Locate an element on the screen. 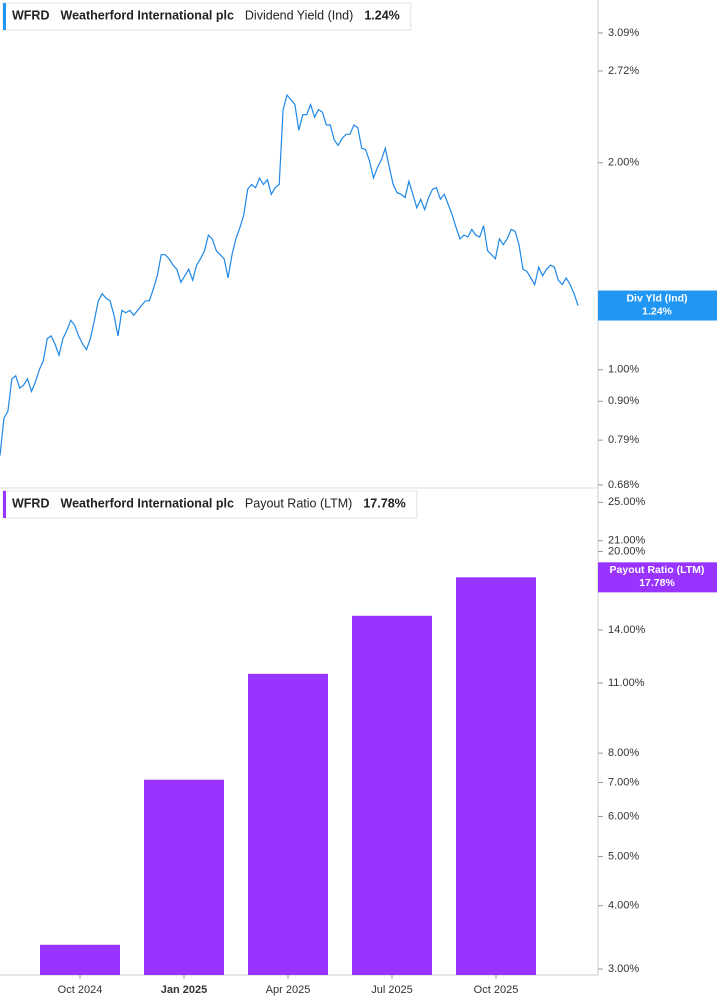  badge: Payout Ratio (LTM)17.78% is located at coordinates (657, 577).